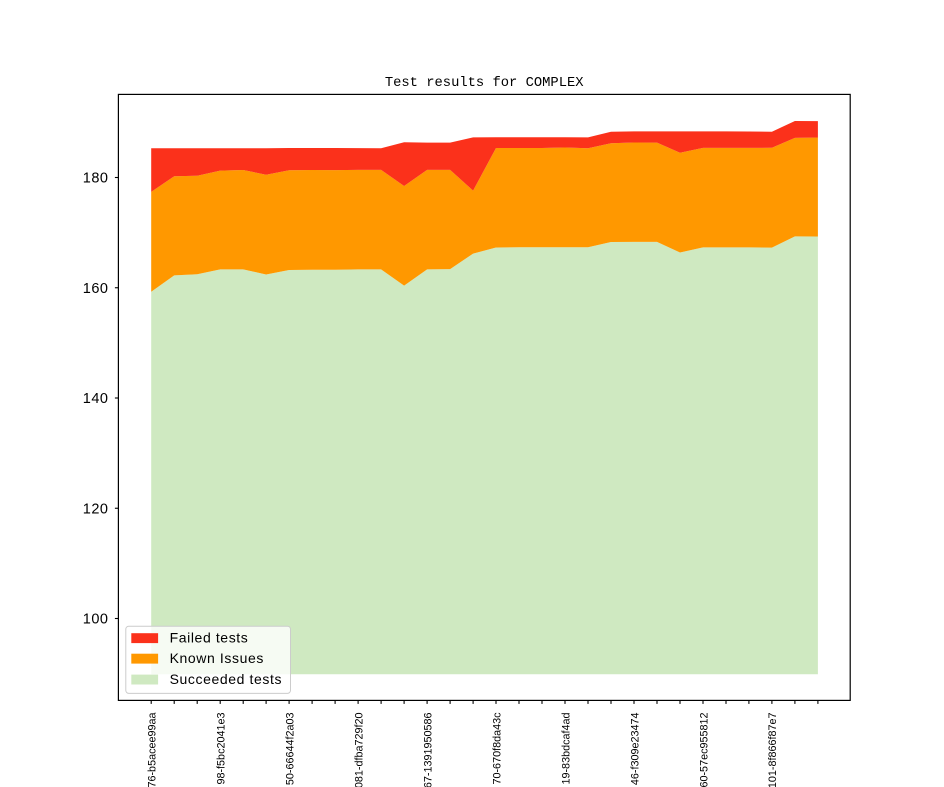  What do you see at coordinates (484, 83) in the screenshot?
I see `svg-text: Test results for COMPLEX` at bounding box center [484, 83].